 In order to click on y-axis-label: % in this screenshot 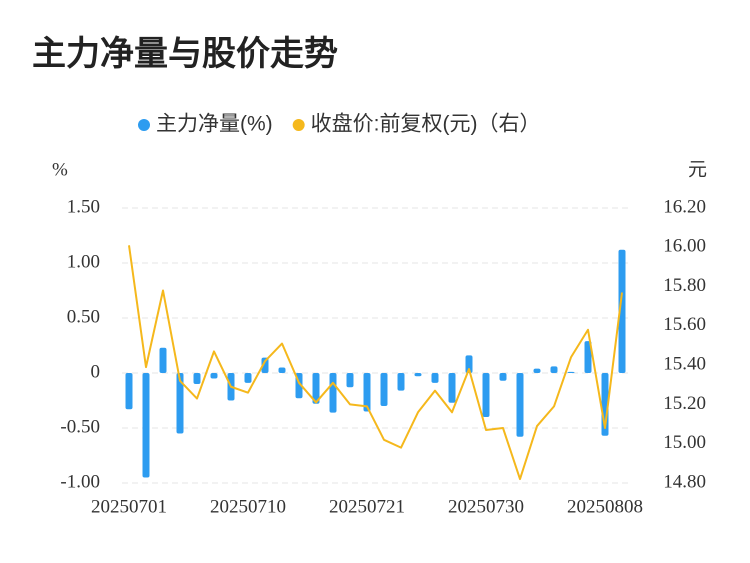, I will do `click(60, 169)`.